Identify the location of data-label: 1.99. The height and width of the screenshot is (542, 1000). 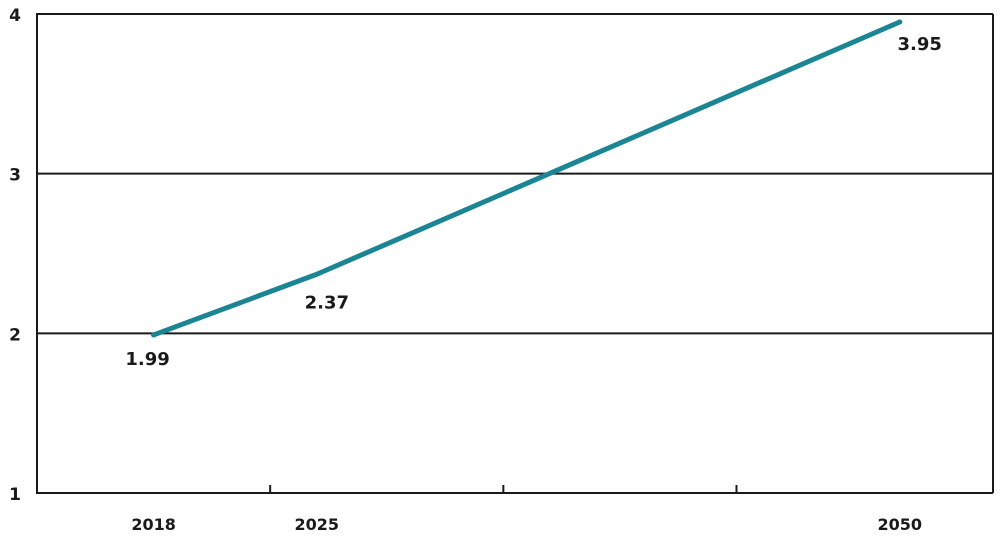
(147, 359).